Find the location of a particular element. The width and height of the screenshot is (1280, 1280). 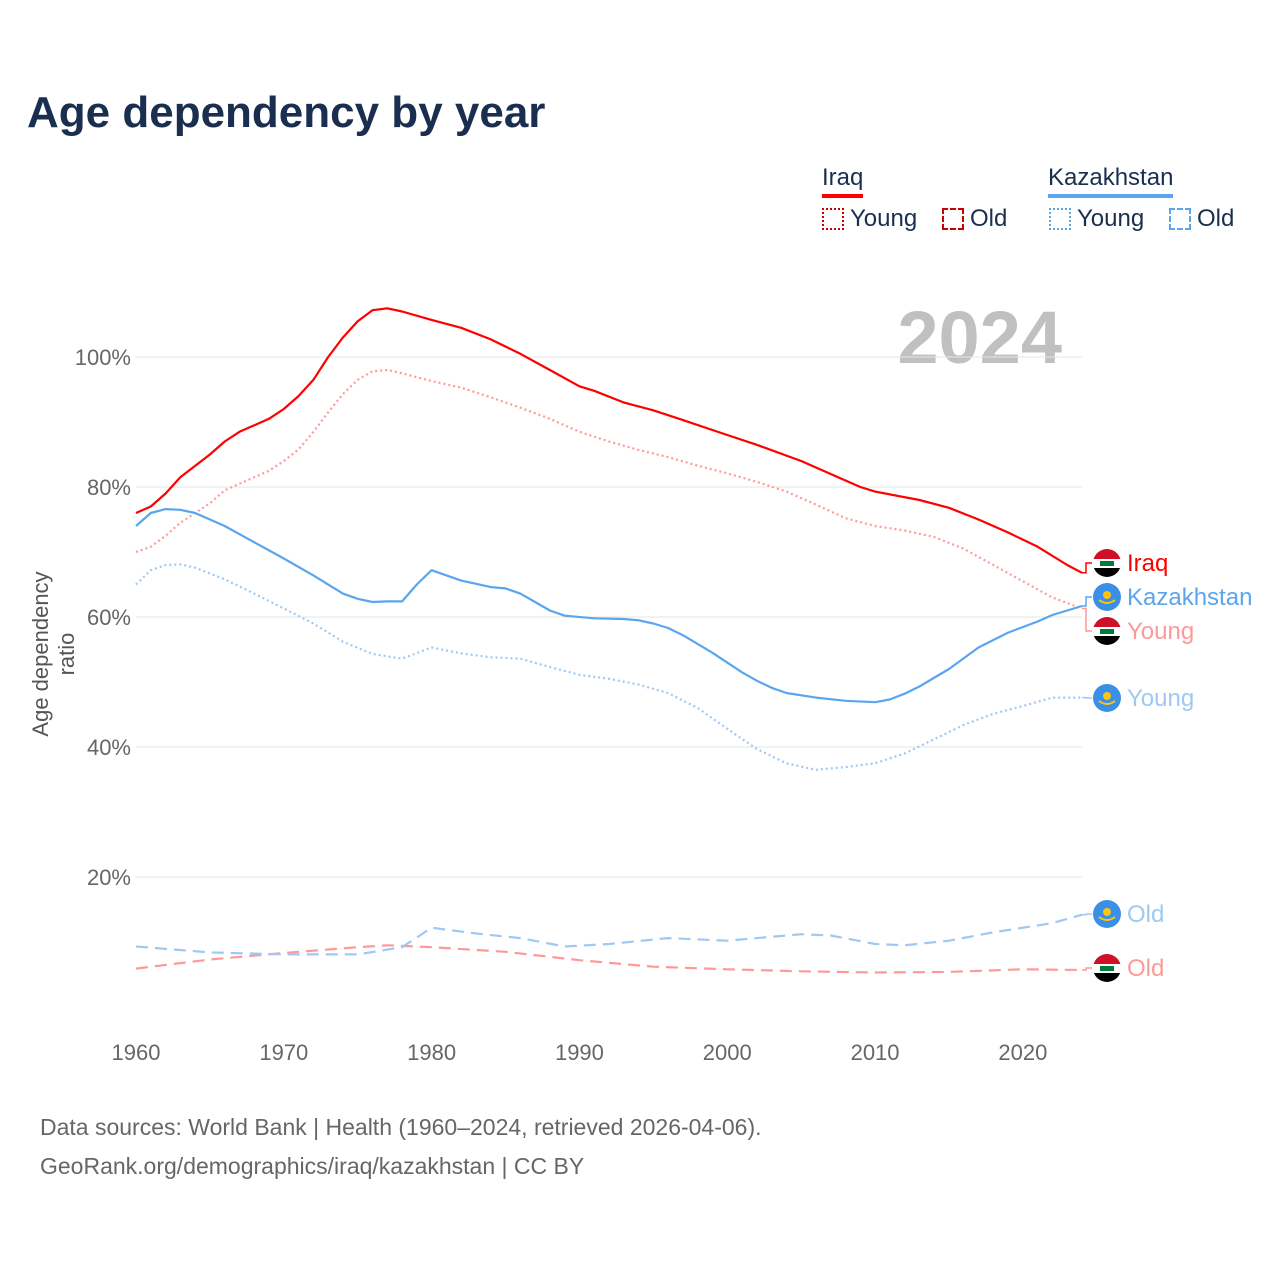

x-tick-label: 1970 is located at coordinates (283, 1052).